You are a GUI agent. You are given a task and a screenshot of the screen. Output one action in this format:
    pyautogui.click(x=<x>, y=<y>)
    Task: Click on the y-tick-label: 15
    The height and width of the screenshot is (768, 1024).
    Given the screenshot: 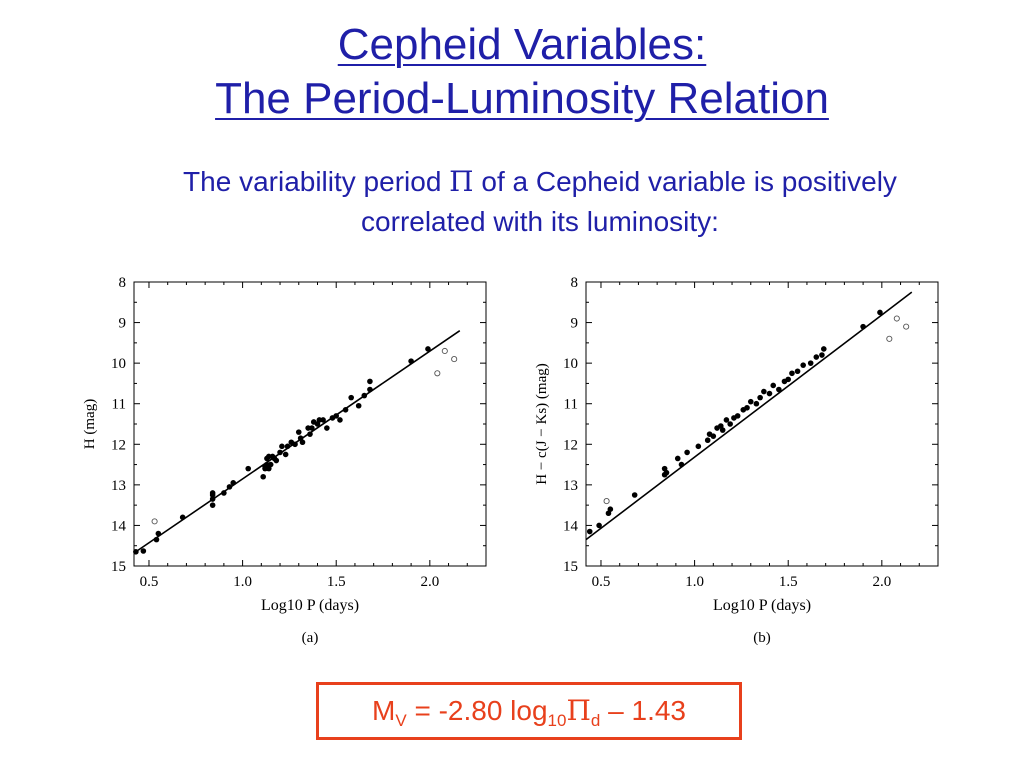 What is the action you would take?
    pyautogui.click(x=118, y=567)
    